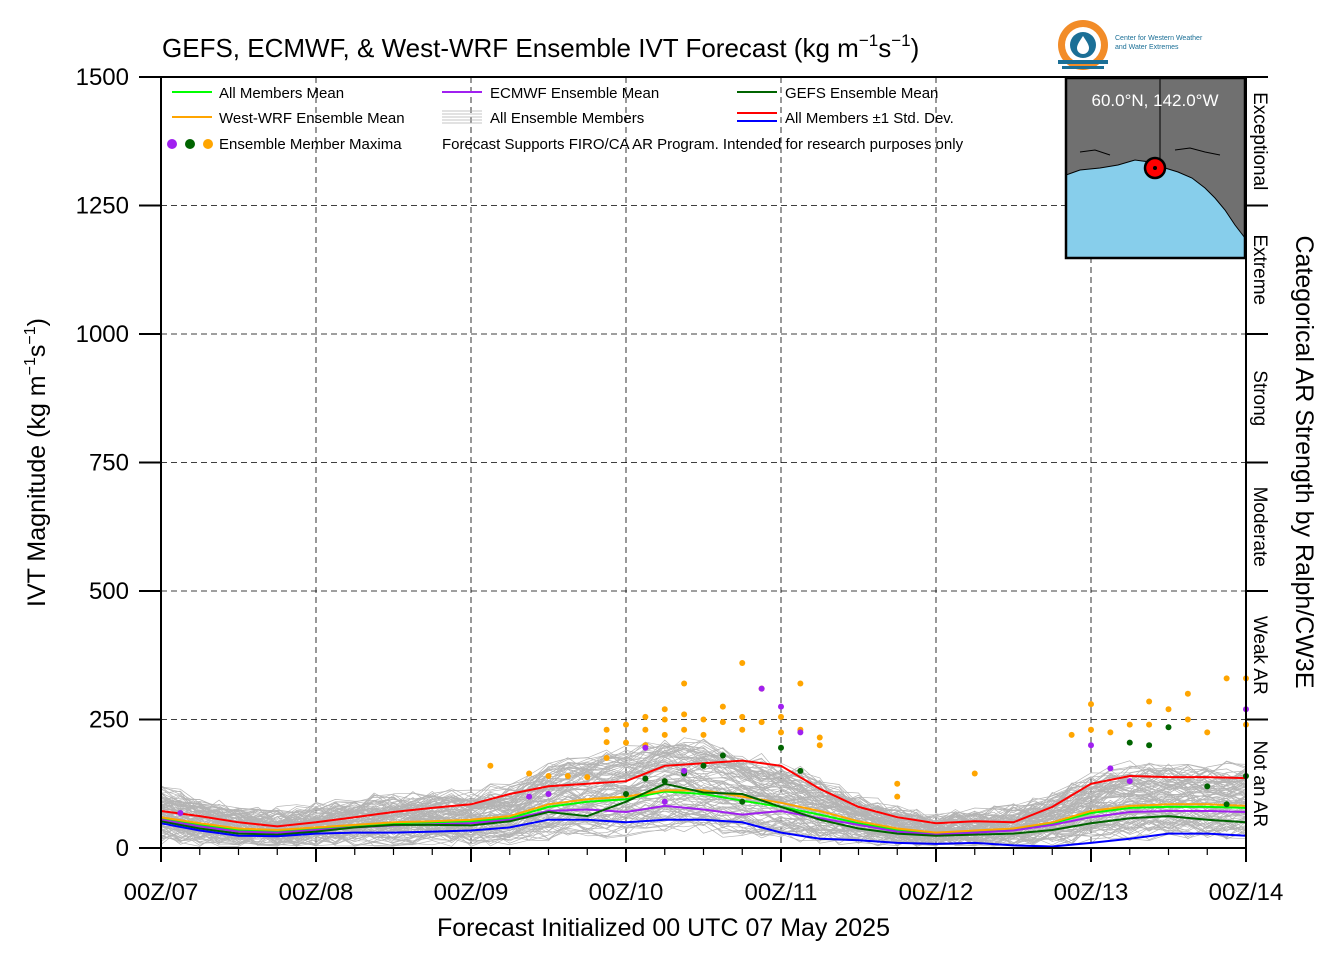 Image resolution: width=1336 pixels, height=962 pixels. I want to click on x-tick-label: 00Z/14, so click(1246, 892).